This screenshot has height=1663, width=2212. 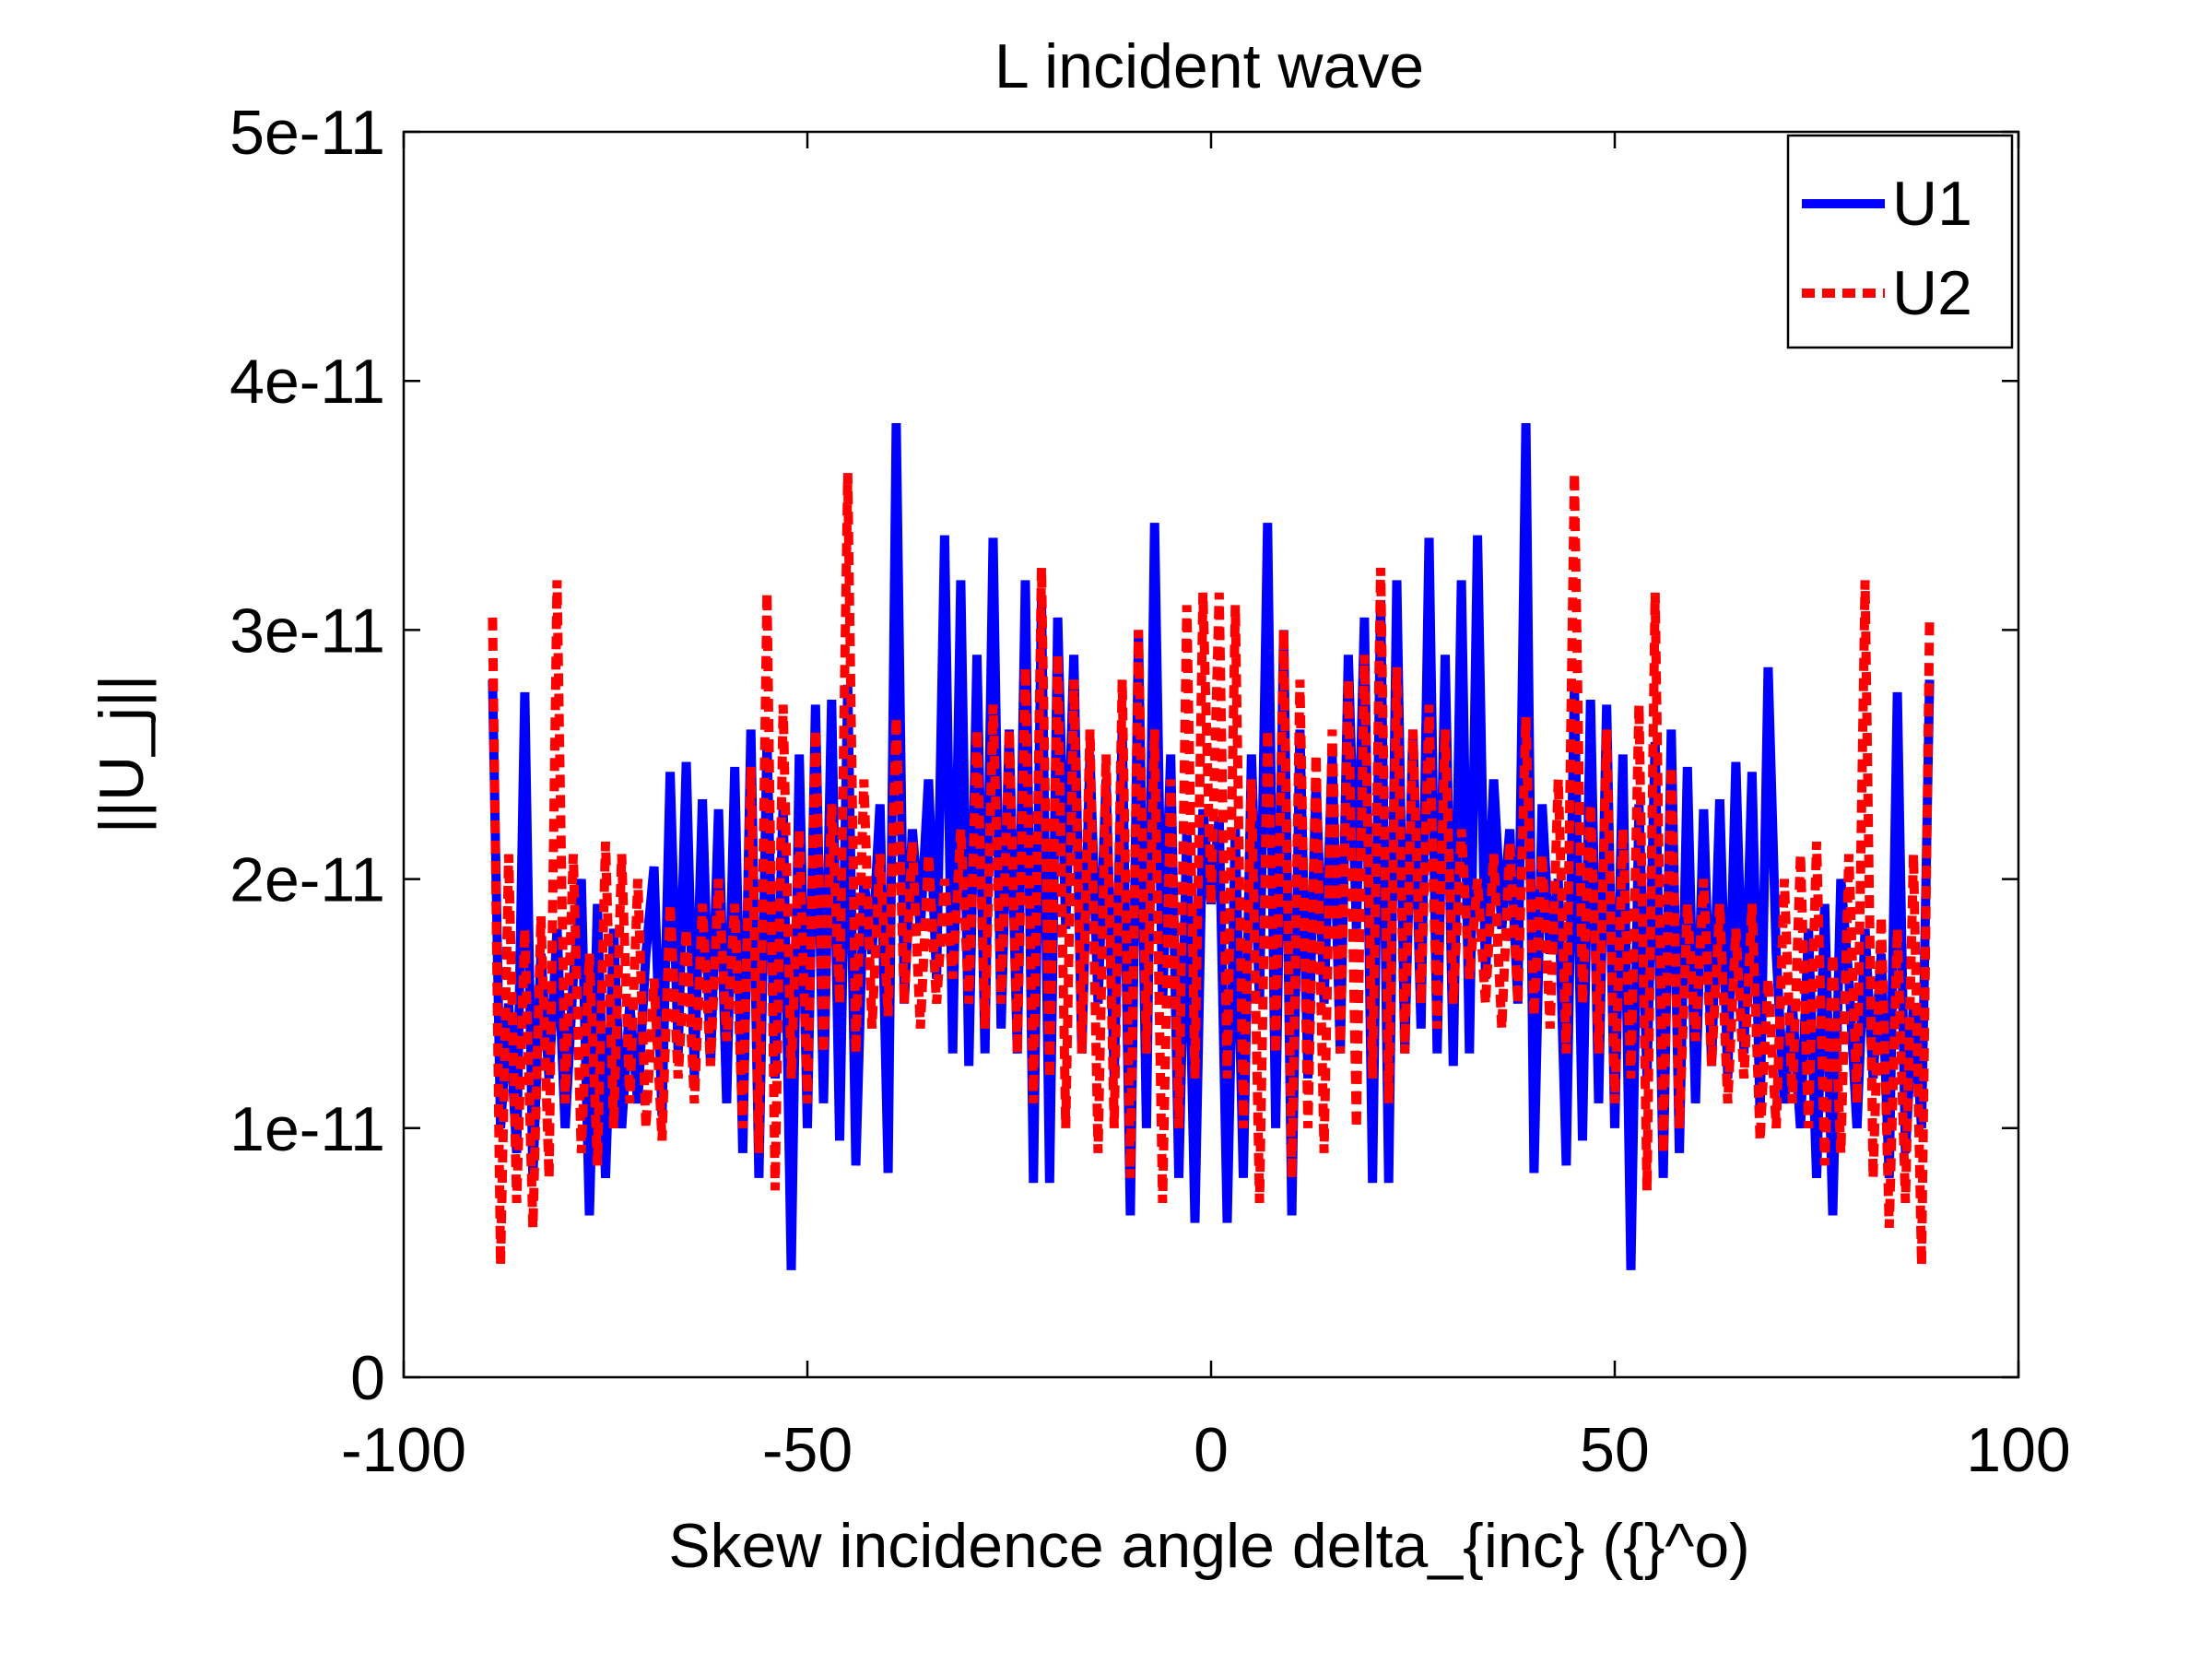 I want to click on y-tick-label: 4e-11, so click(x=307, y=382).